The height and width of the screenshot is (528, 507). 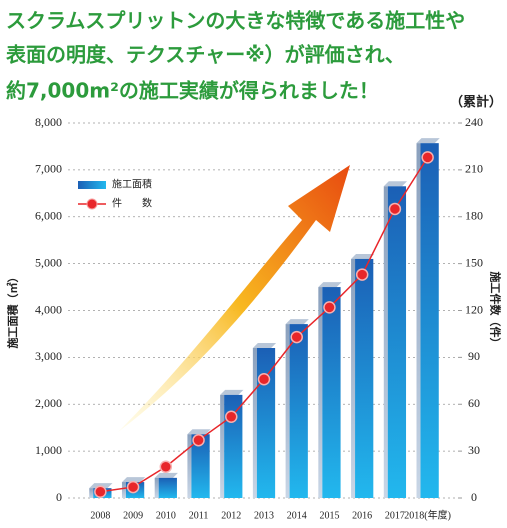 What do you see at coordinates (474, 262) in the screenshot?
I see `y2-tick-label: 150` at bounding box center [474, 262].